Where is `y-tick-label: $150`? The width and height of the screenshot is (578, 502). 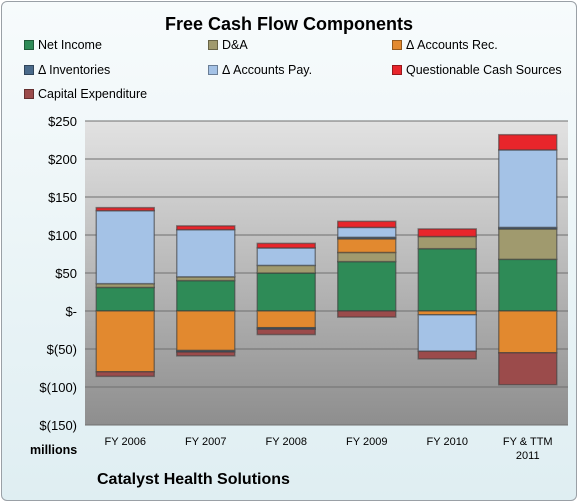 y-tick-label: $150 is located at coordinates (62, 197).